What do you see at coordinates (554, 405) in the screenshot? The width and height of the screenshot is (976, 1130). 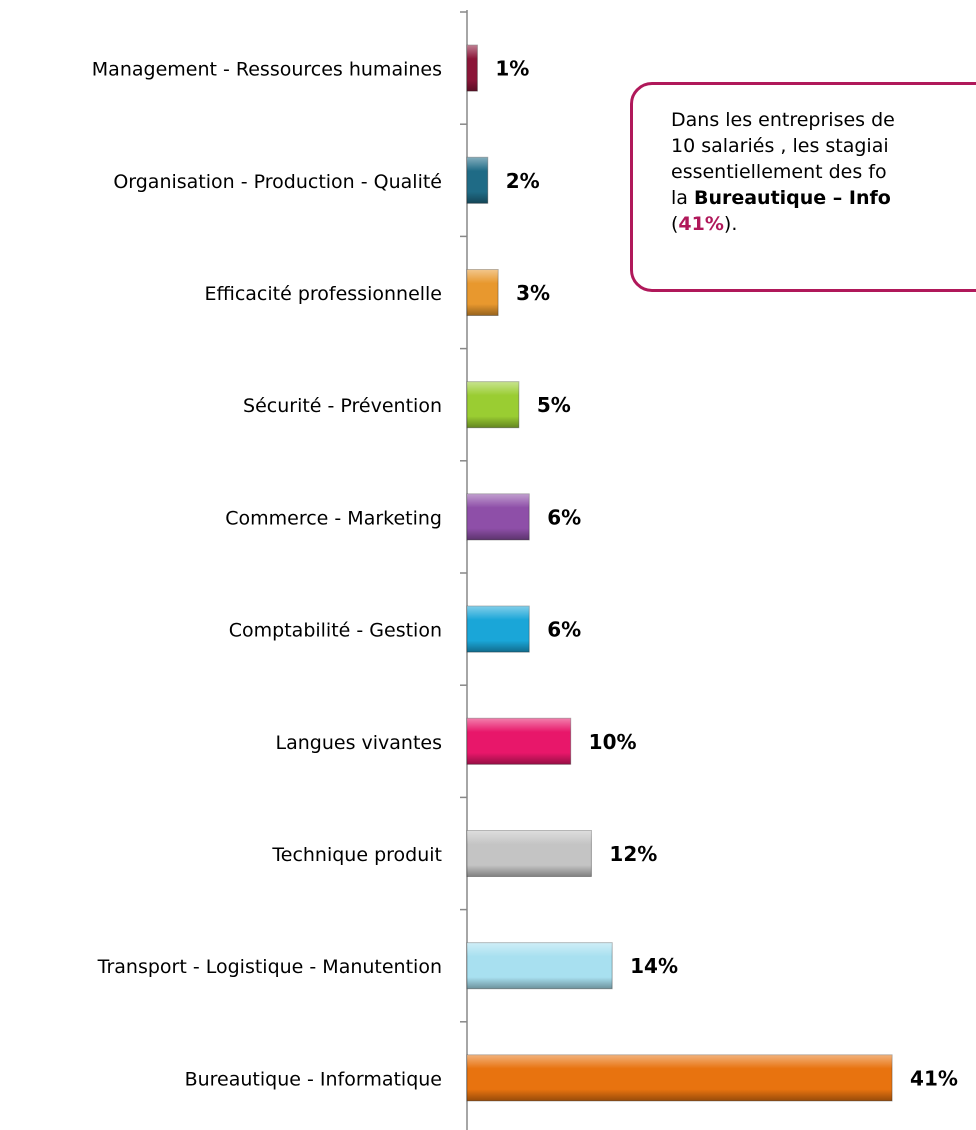 I see `value-label: 5%` at bounding box center [554, 405].